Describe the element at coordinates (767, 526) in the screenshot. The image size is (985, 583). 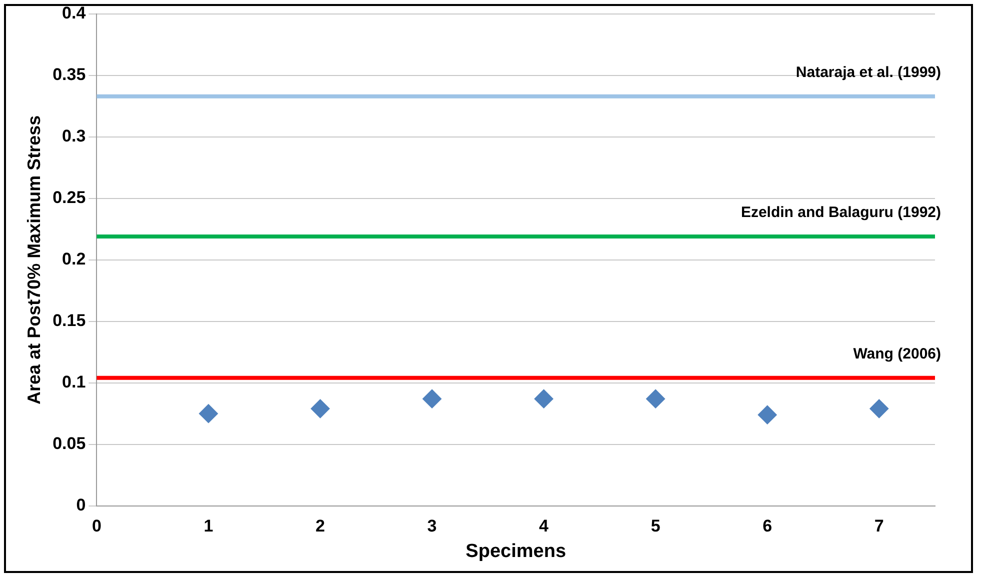
I see `x-tick-label: 6` at that location.